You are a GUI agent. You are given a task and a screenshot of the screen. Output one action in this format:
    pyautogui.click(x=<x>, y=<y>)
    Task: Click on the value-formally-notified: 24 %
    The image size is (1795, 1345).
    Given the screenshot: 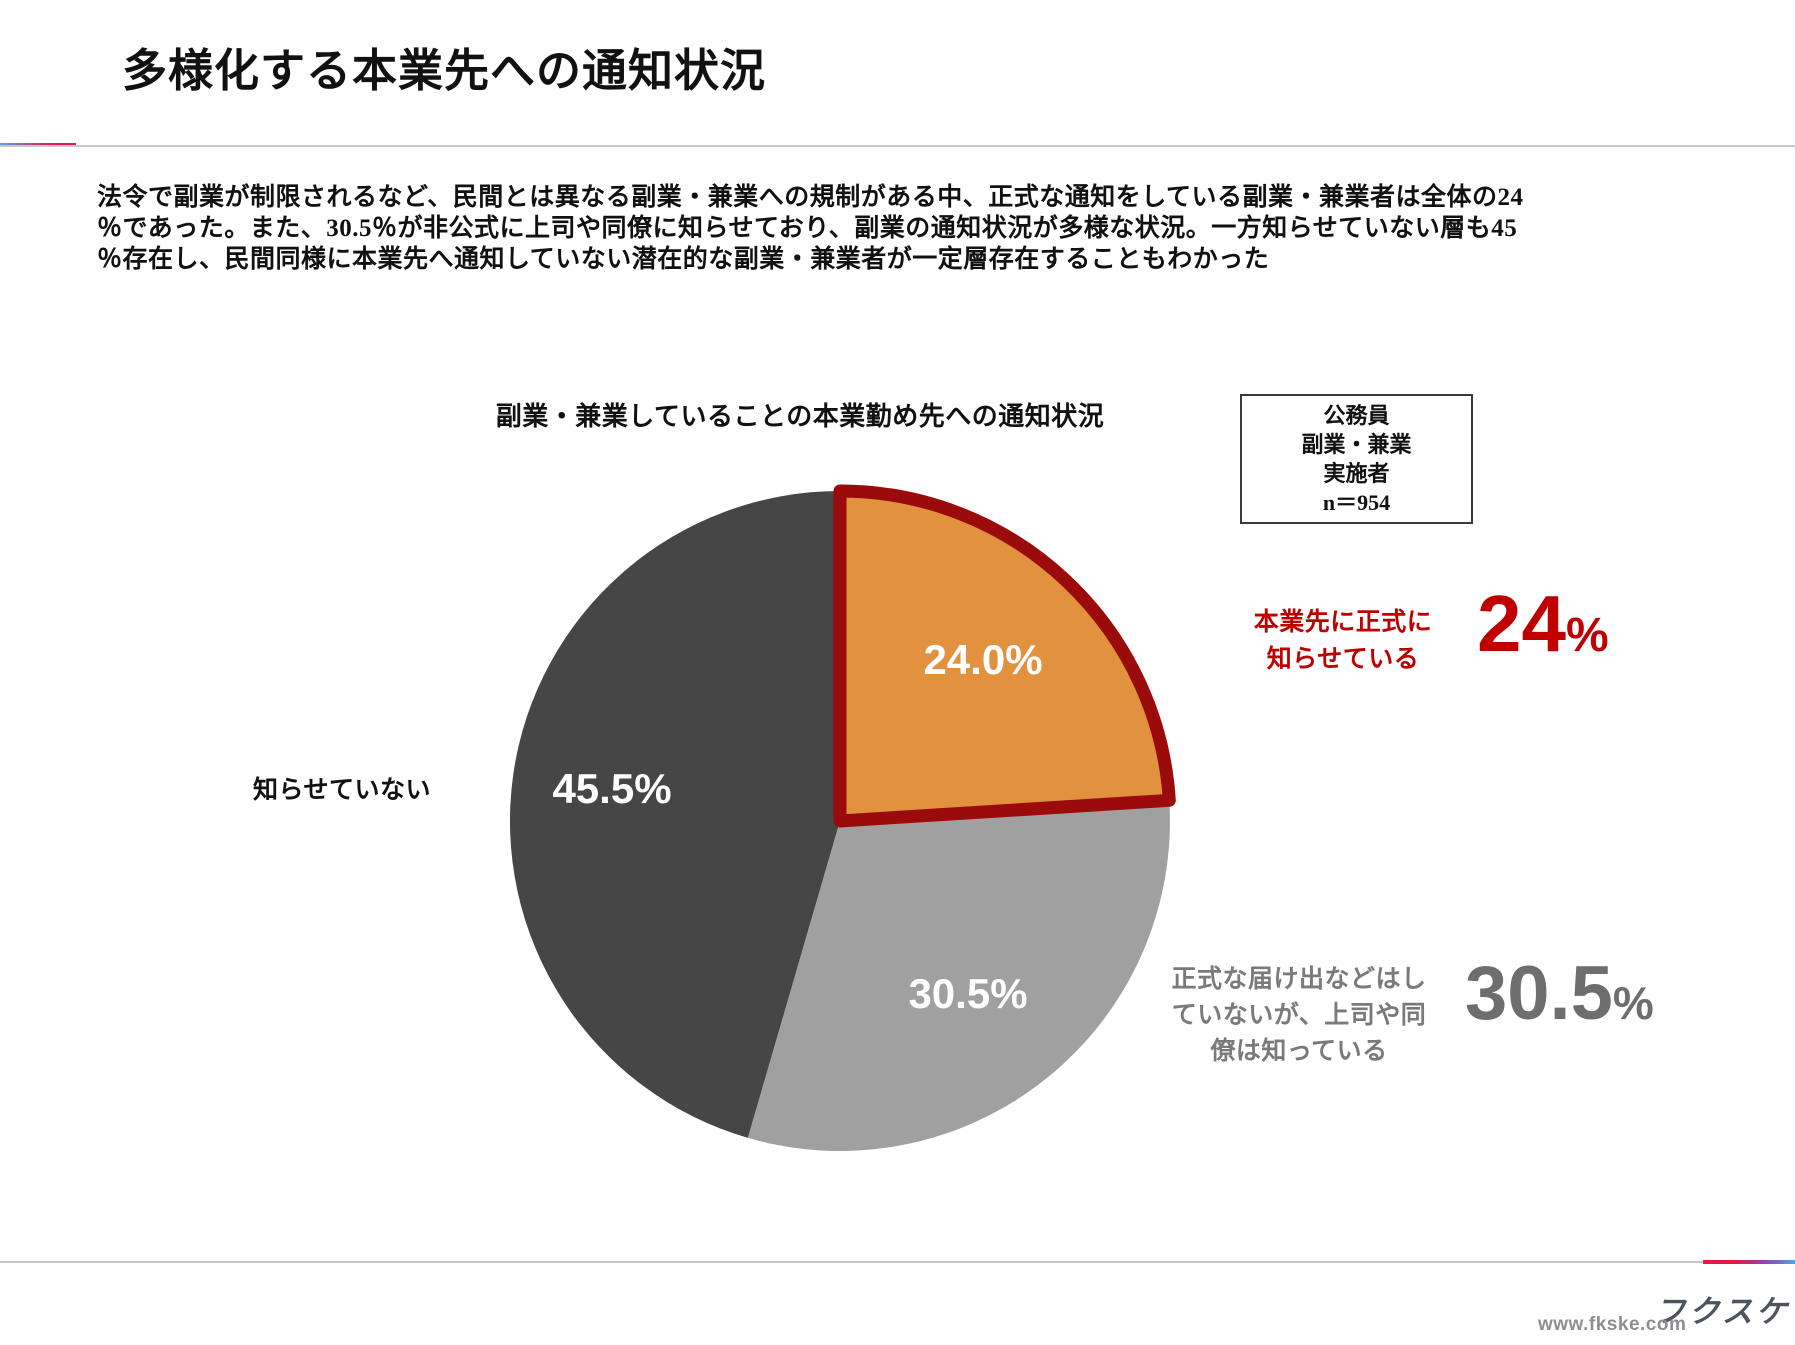 What is the action you would take?
    pyautogui.click(x=1543, y=624)
    